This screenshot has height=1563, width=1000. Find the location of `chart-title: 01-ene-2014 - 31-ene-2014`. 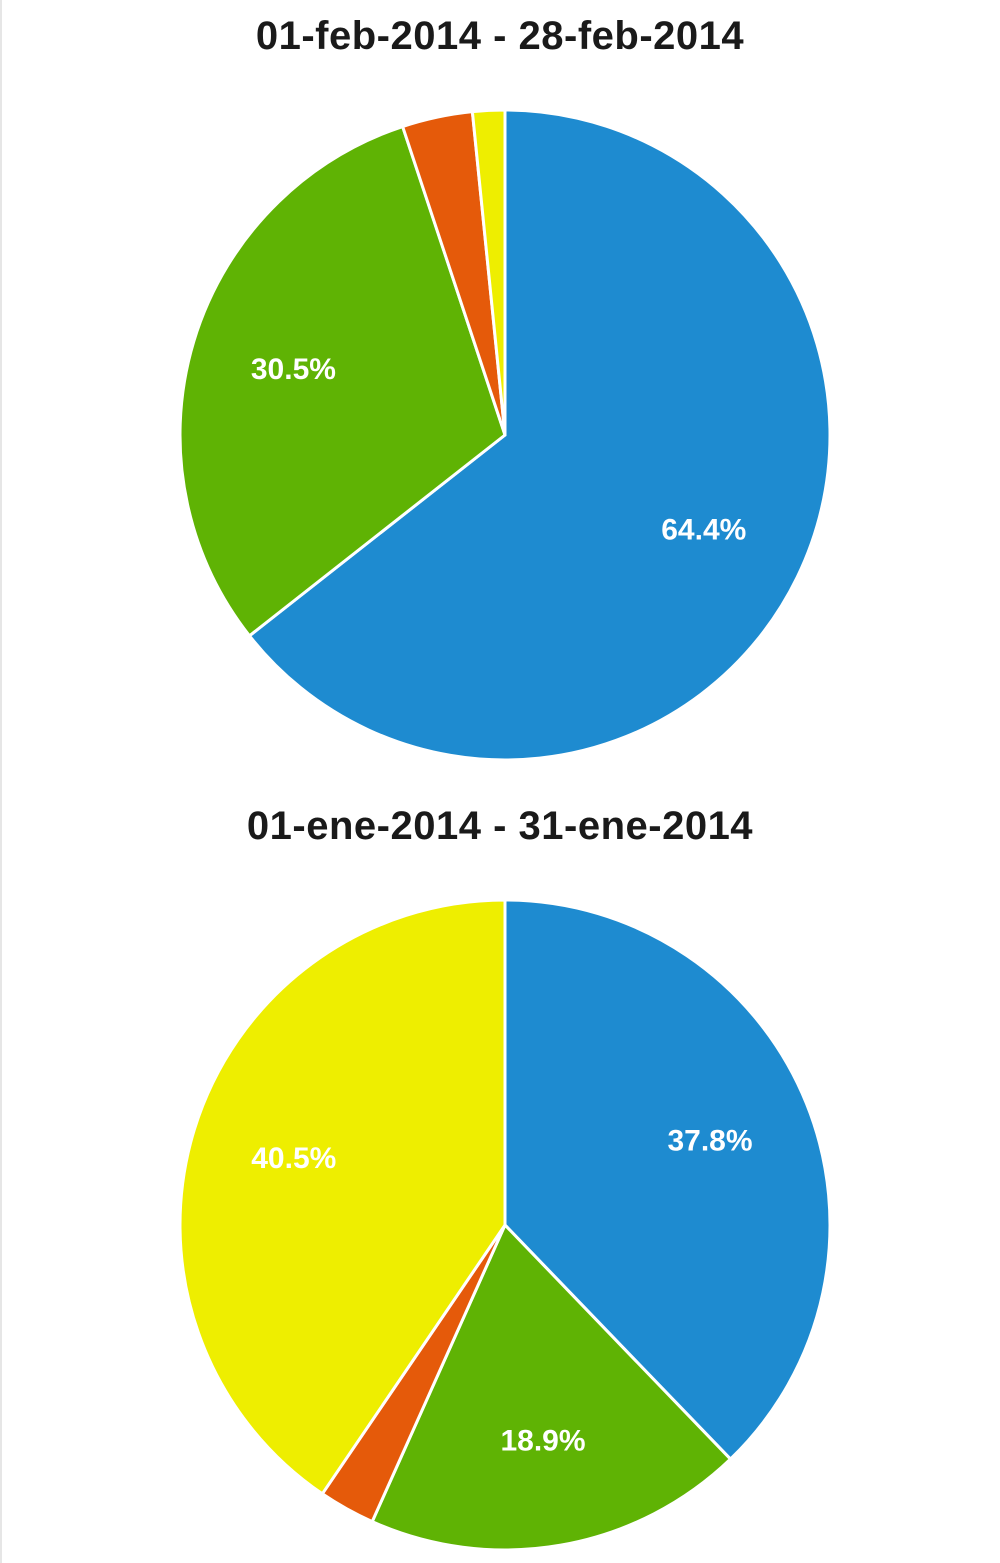

chart-title: 01-ene-2014 - 31-ene-2014 is located at coordinates (500, 826).